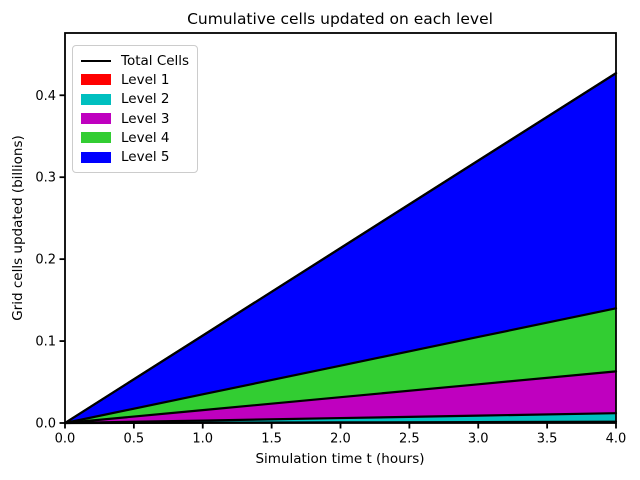 The width and height of the screenshot is (640, 480). I want to click on legend-item-level-2: Level 2, so click(135, 99).